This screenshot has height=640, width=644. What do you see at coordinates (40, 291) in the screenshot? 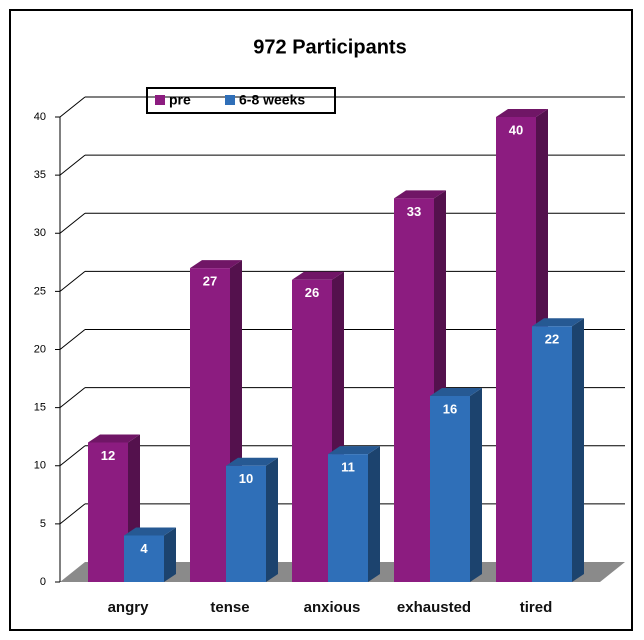
I see `y-tick-label: 25` at bounding box center [40, 291].